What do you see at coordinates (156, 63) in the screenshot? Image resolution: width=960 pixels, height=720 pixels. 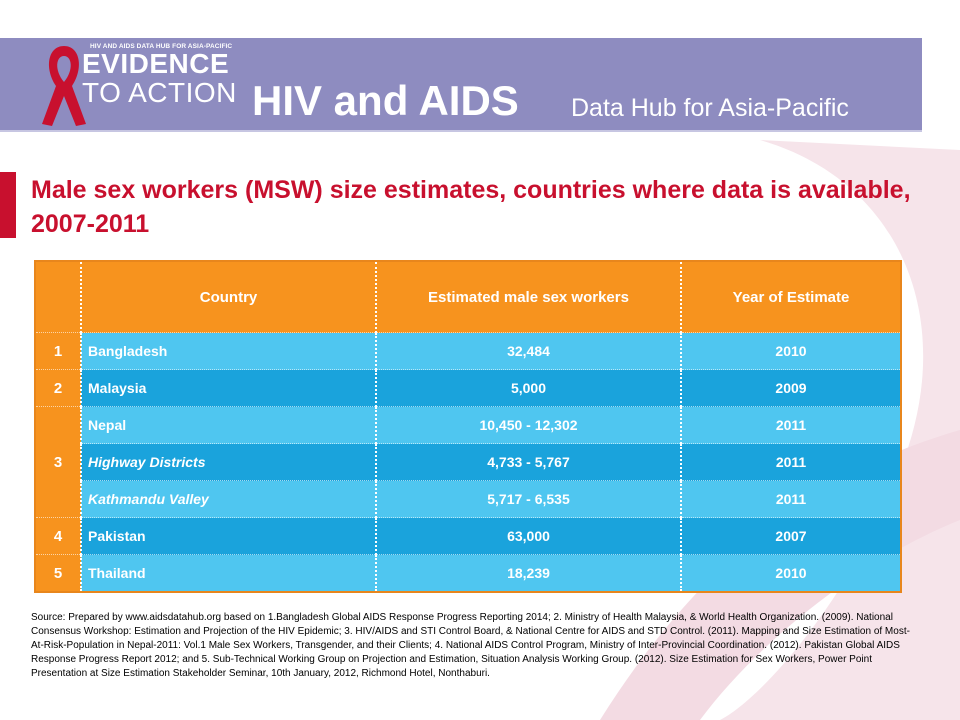 I see `logo-line-evidence: EVIDENCE` at bounding box center [156, 63].